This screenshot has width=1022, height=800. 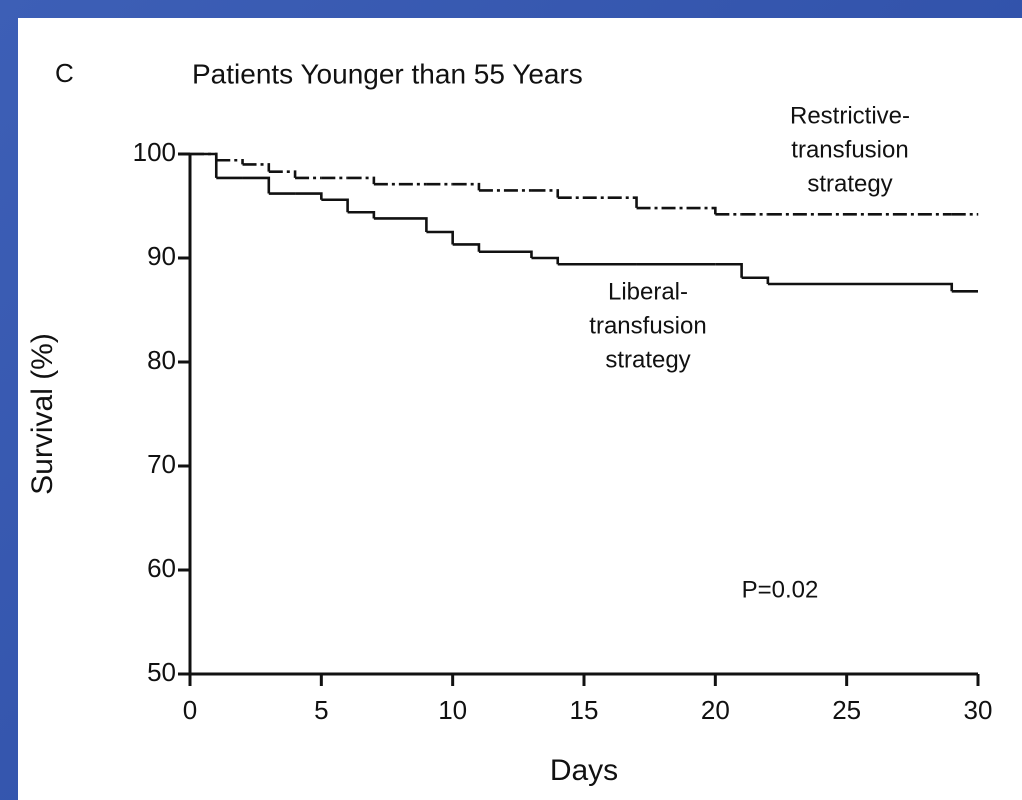 What do you see at coordinates (452, 710) in the screenshot?
I see `x-tick-label: 10` at bounding box center [452, 710].